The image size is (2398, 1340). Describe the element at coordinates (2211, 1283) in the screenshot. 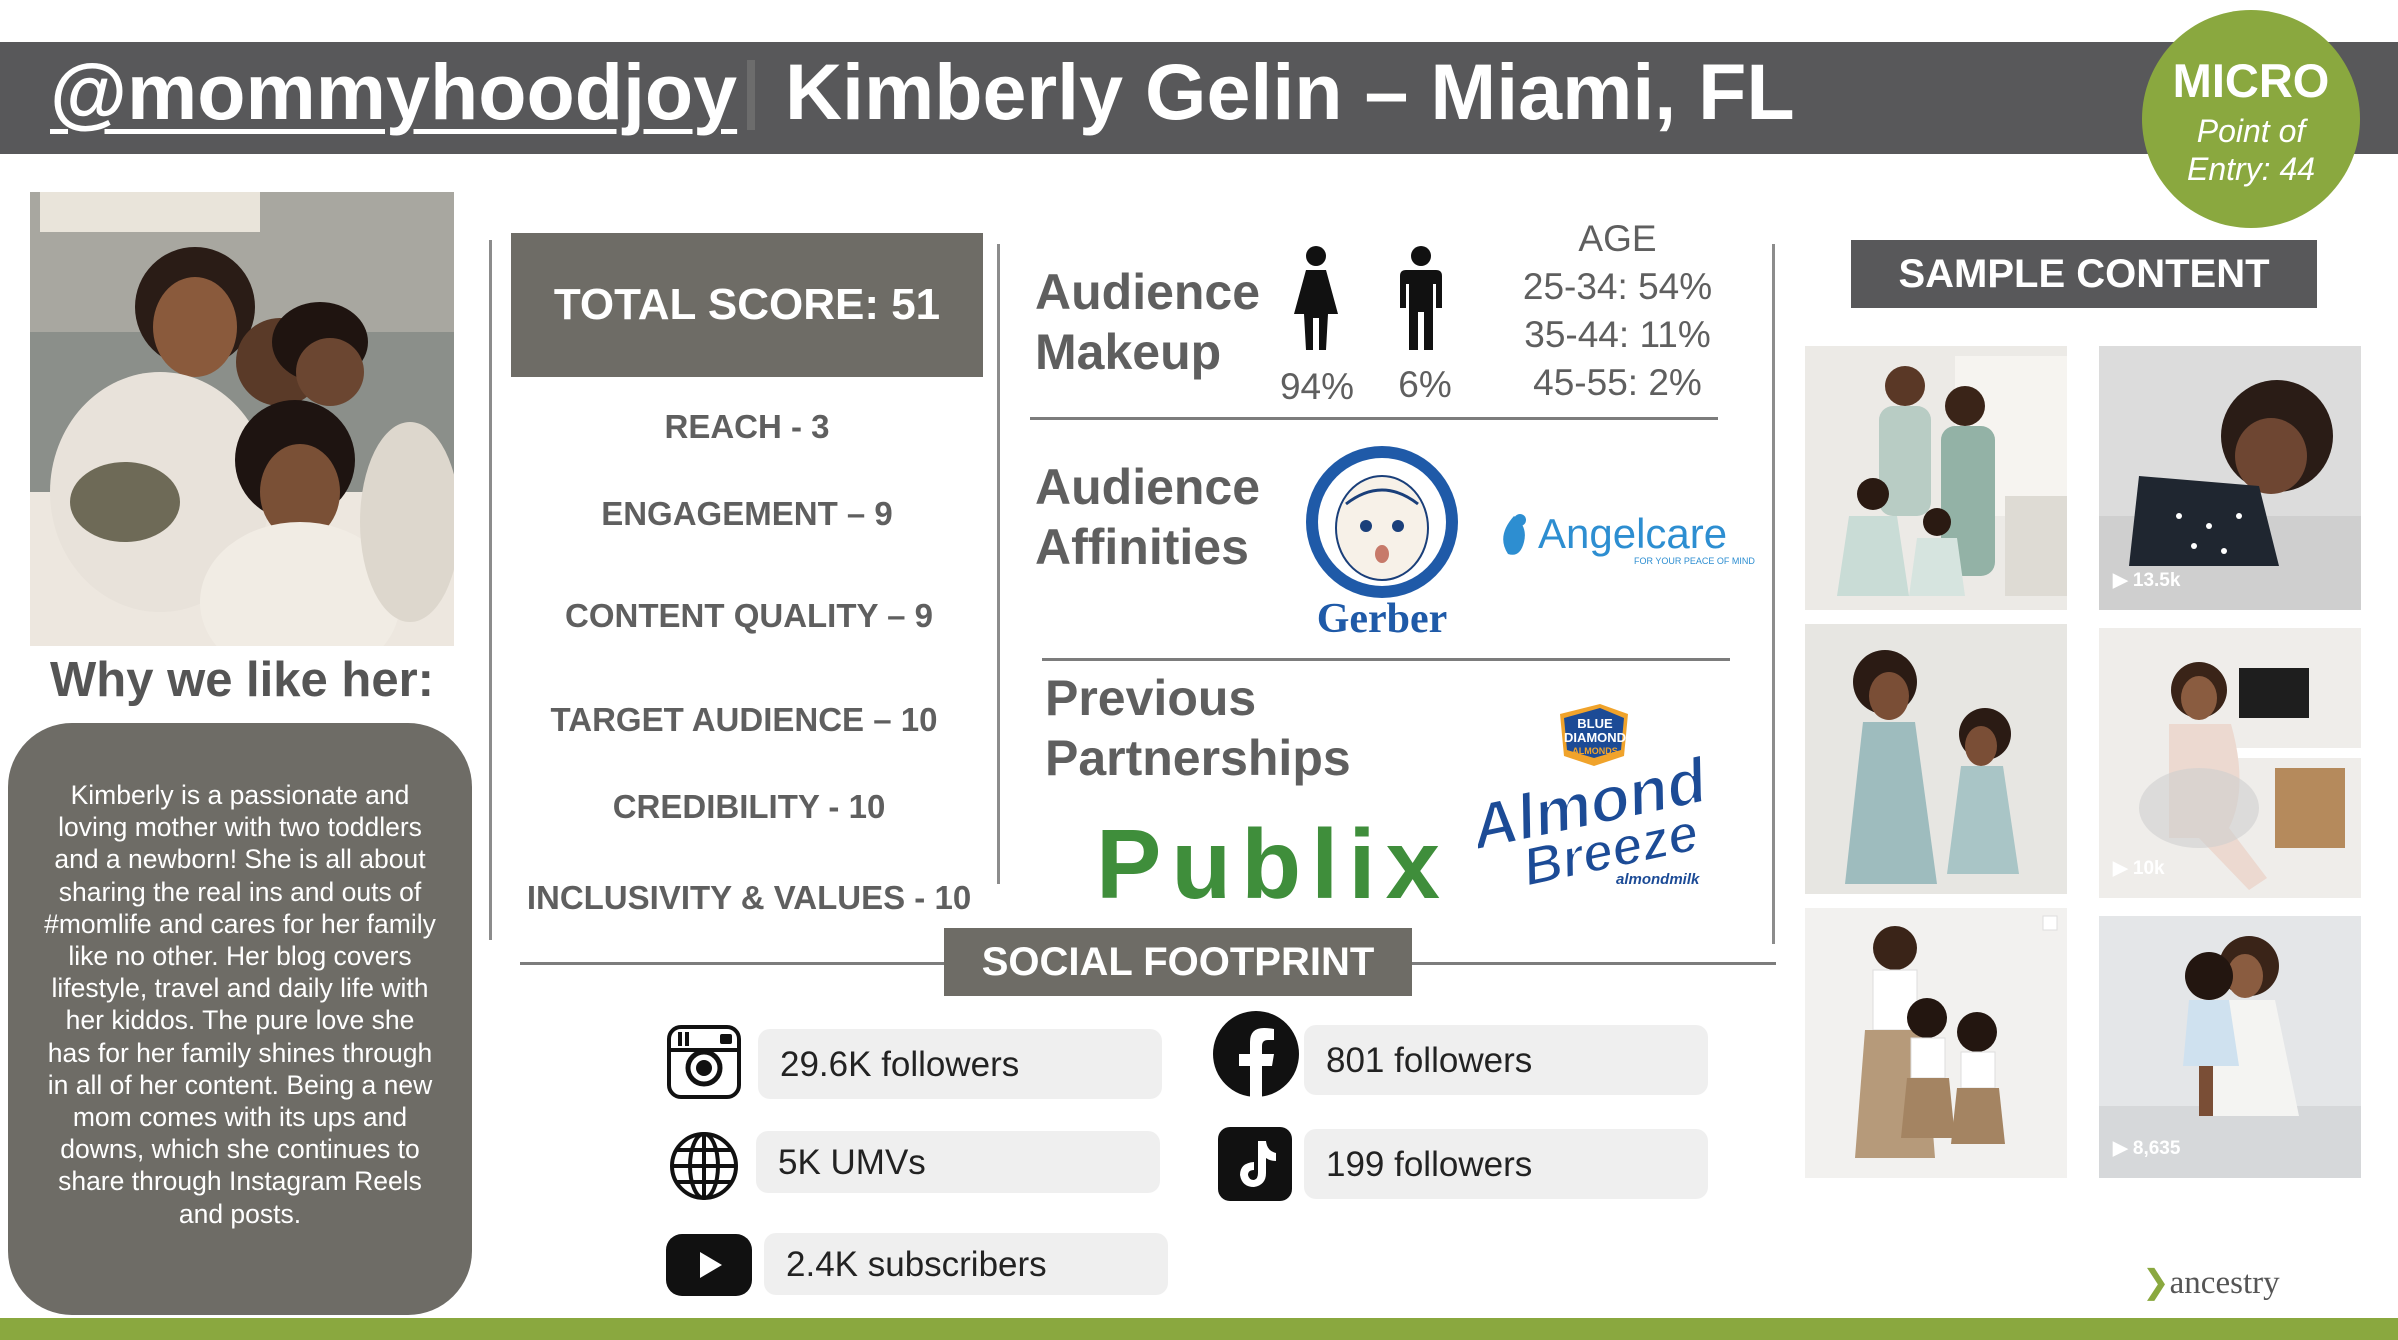

I see `ancestry-logo: ❯ancestry` at that location.